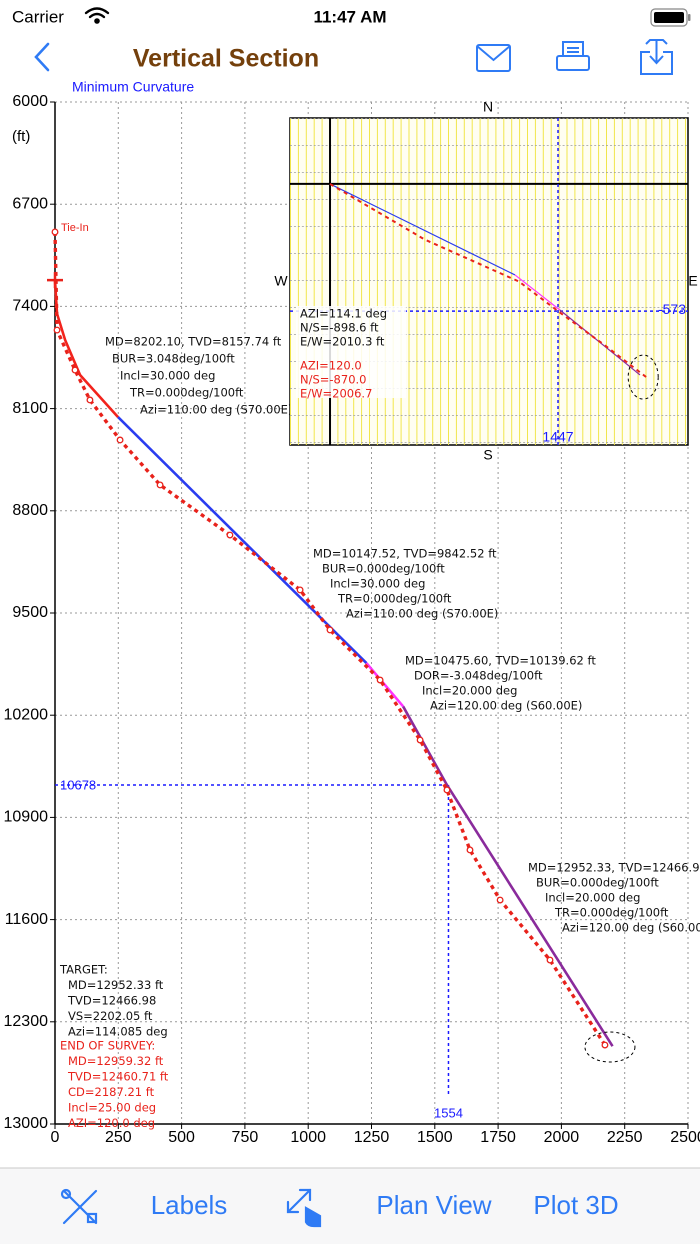  What do you see at coordinates (83, 970) in the screenshot?
I see `annotation-line: TARGET:` at bounding box center [83, 970].